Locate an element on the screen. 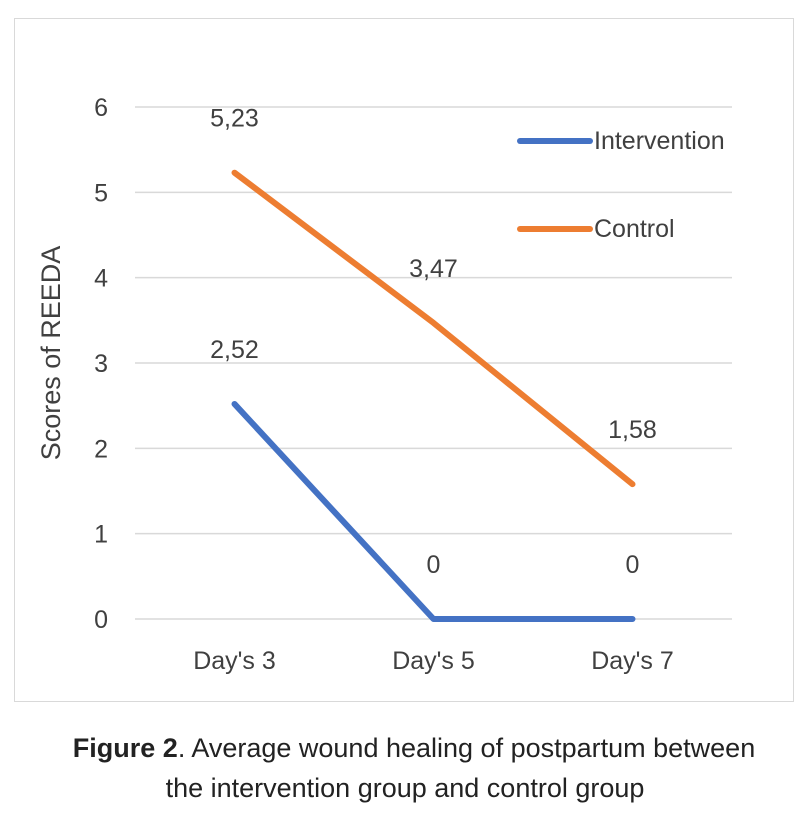 This screenshot has height=829, width=810. legend: Intervention Control is located at coordinates (621, 185).